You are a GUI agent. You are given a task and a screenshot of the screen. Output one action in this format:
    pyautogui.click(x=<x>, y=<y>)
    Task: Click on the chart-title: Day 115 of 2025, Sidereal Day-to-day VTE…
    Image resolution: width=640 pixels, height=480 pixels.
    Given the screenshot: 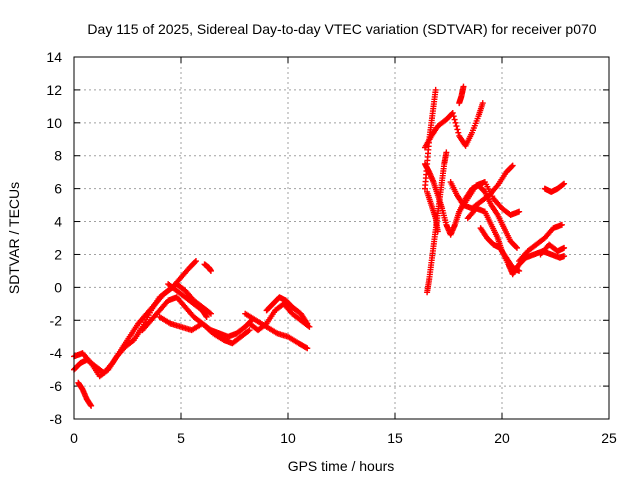 What is the action you would take?
    pyautogui.click(x=341, y=29)
    